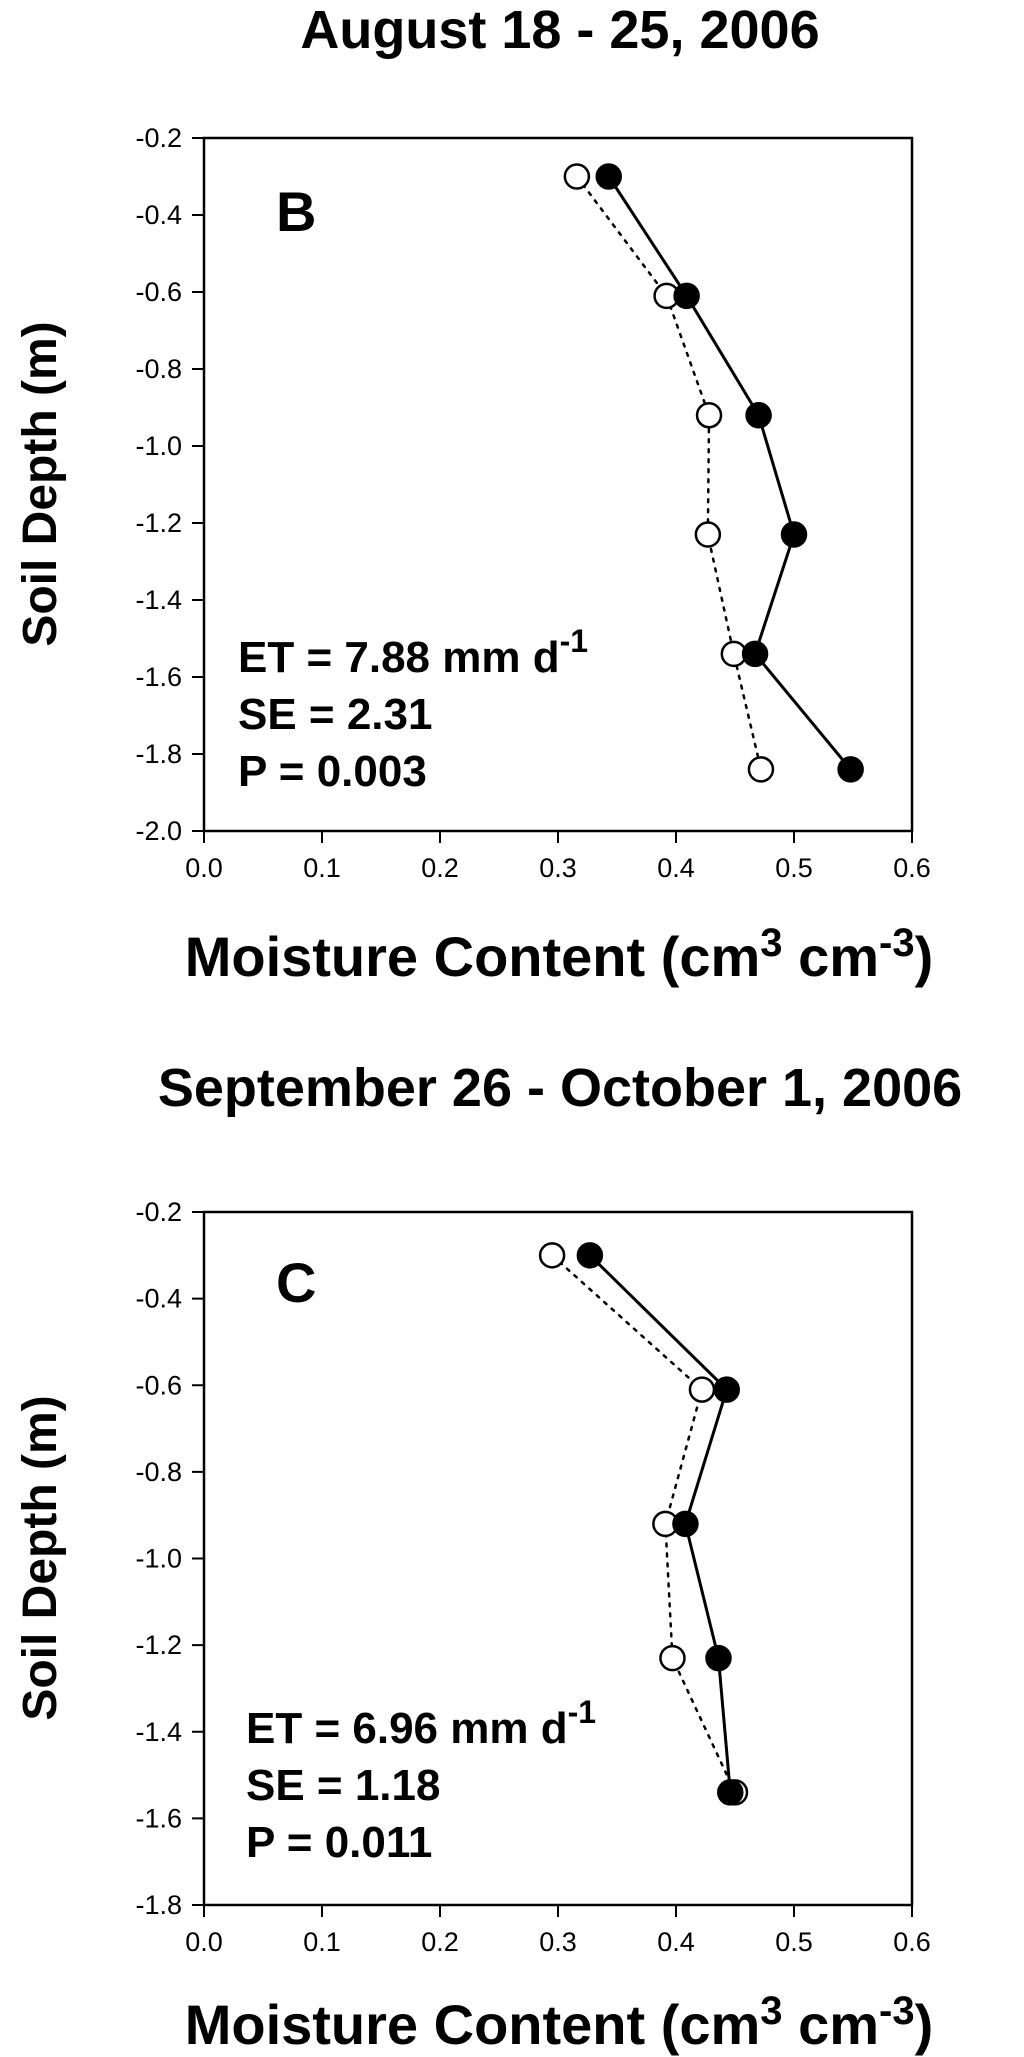  What do you see at coordinates (560, 1088) in the screenshot?
I see `chart-title: September 26 - October 1, 2006` at bounding box center [560, 1088].